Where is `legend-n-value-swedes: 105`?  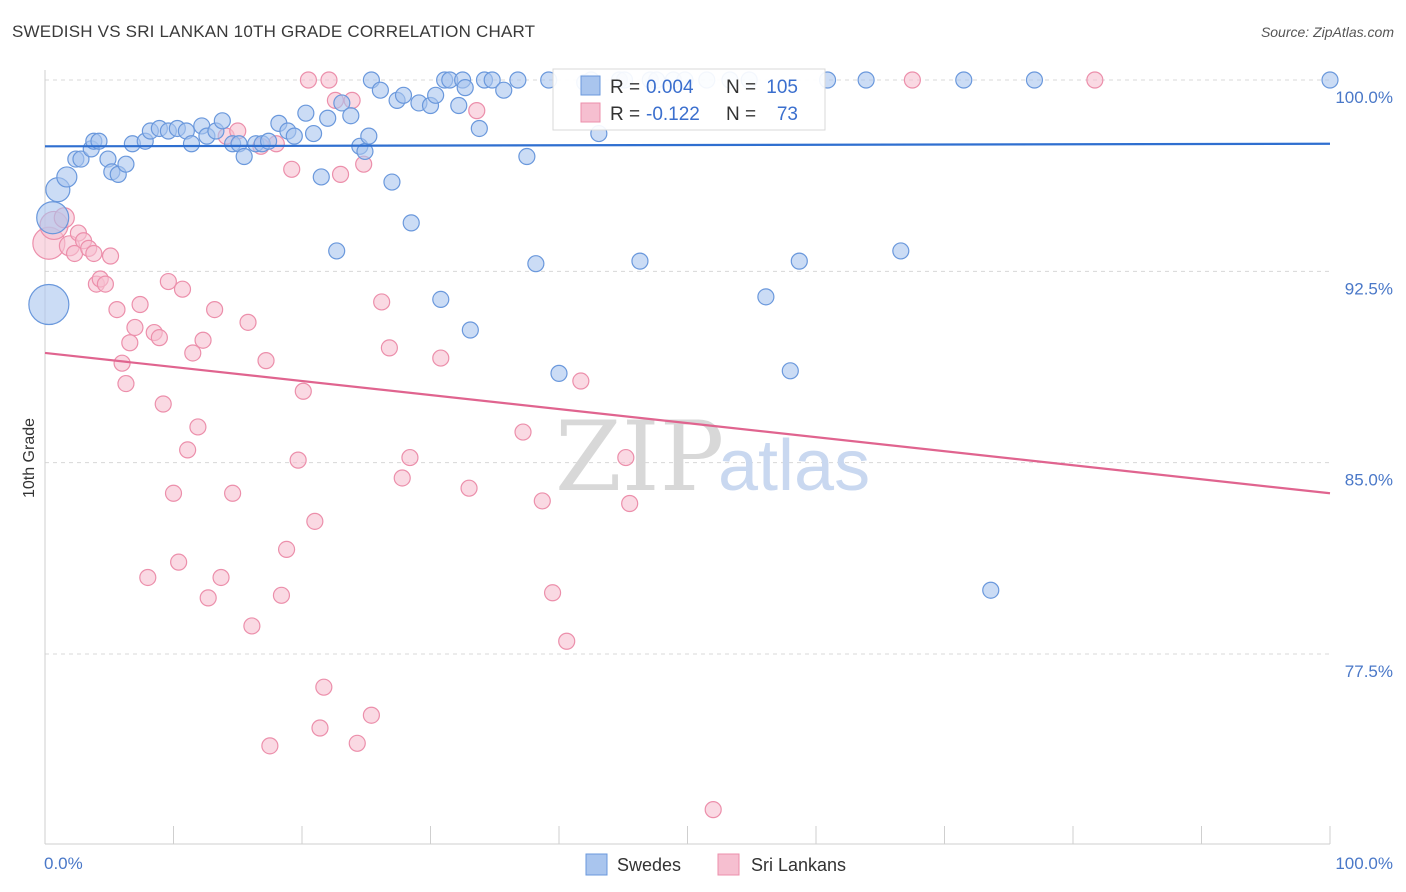
legend-n-value-swedes: 105 is located at coordinates (782, 87).